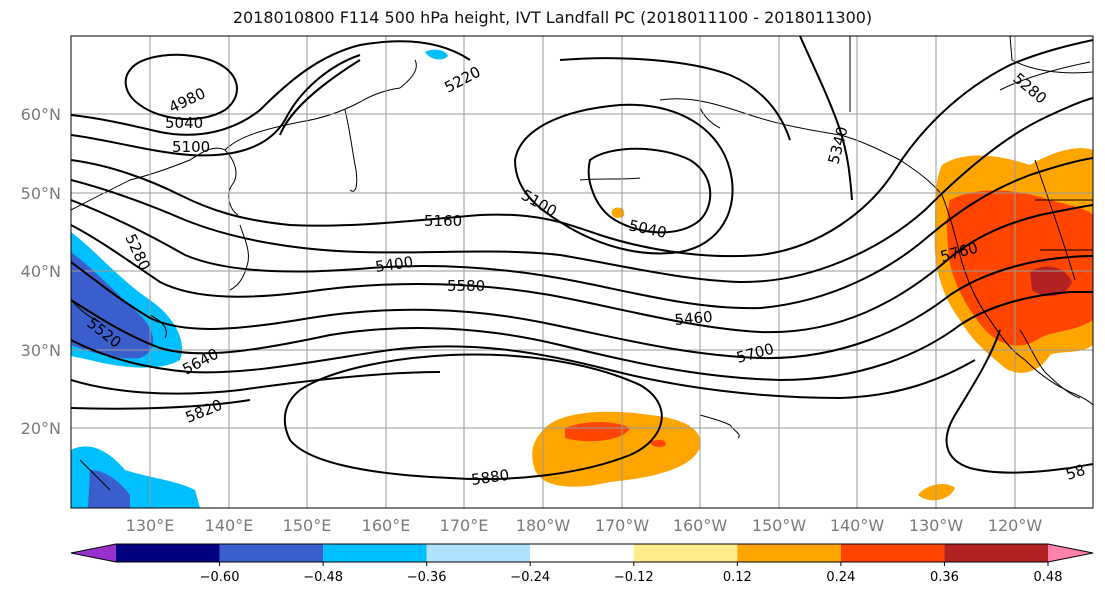 The height and width of the screenshot is (601, 1105). Describe the element at coordinates (41, 428) in the screenshot. I see `lat-tick: 20°N` at that location.